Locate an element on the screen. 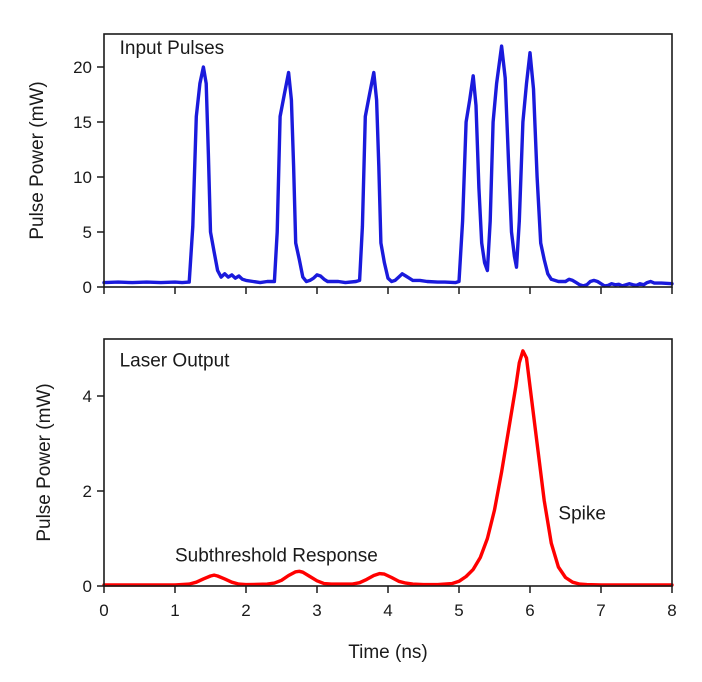 Image resolution: width=702 pixels, height=682 pixels. x-tick-label: 3 is located at coordinates (316, 610).